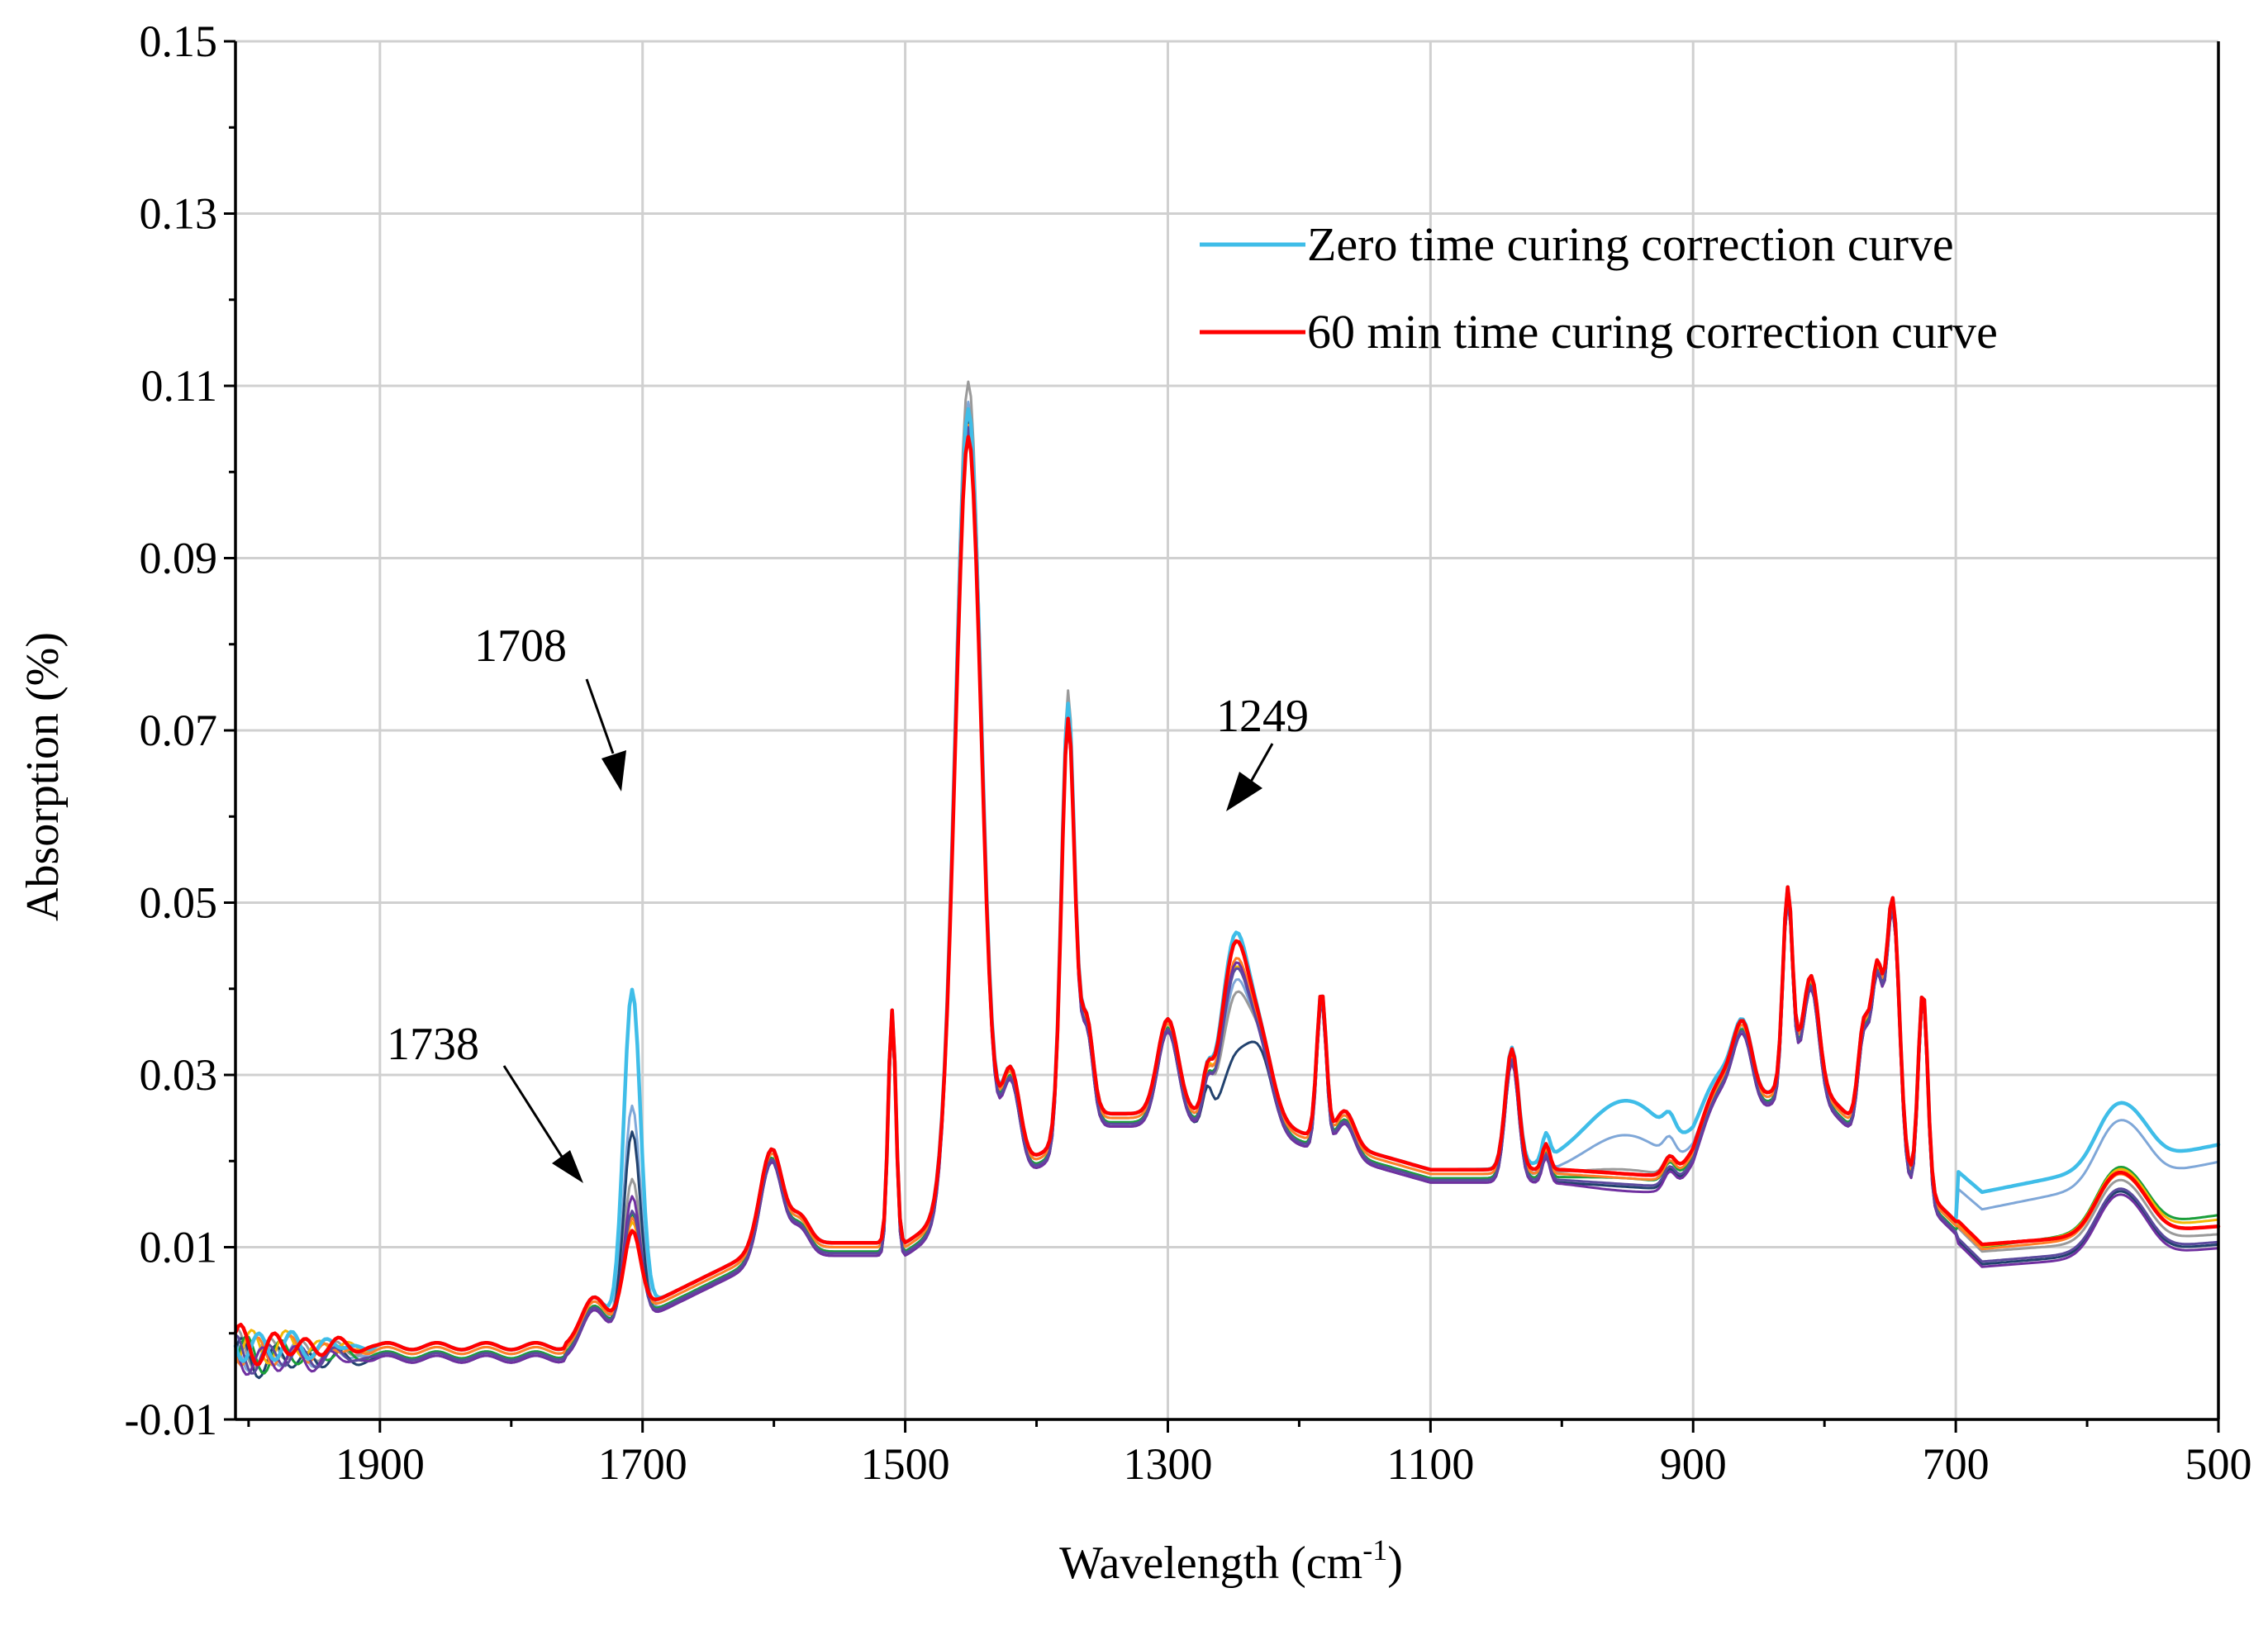 The image size is (2268, 1626). Describe the element at coordinates (520, 646) in the screenshot. I see `annotation-1708-label: 1708` at that location.